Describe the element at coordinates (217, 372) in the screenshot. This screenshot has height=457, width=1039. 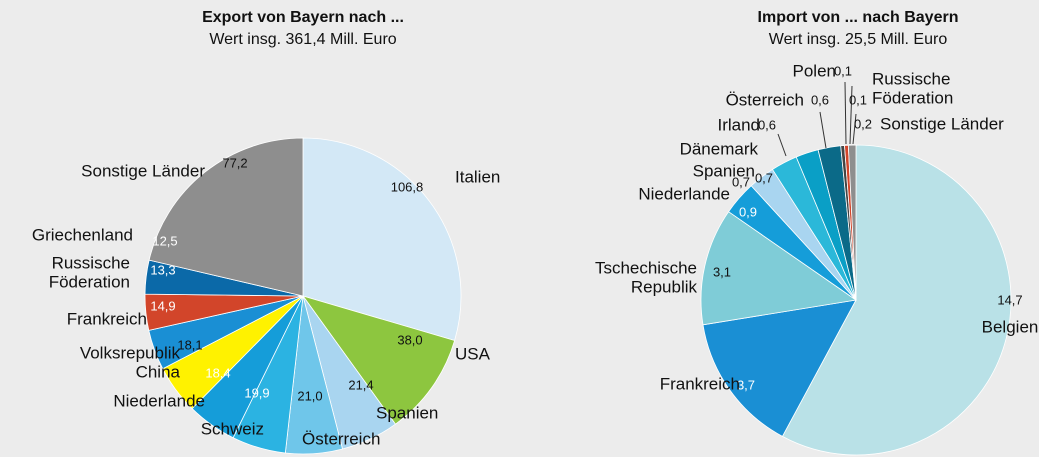
I see `value-label: 18,4` at that location.